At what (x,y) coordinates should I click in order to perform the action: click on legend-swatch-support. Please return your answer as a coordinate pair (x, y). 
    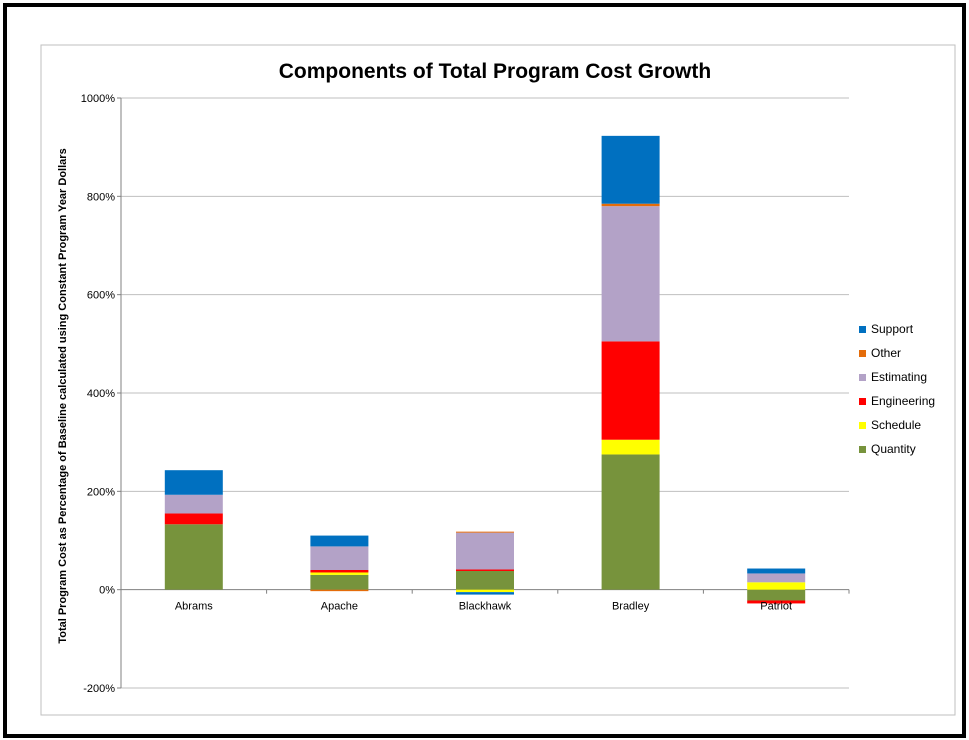
    Looking at the image, I should click on (862, 329).